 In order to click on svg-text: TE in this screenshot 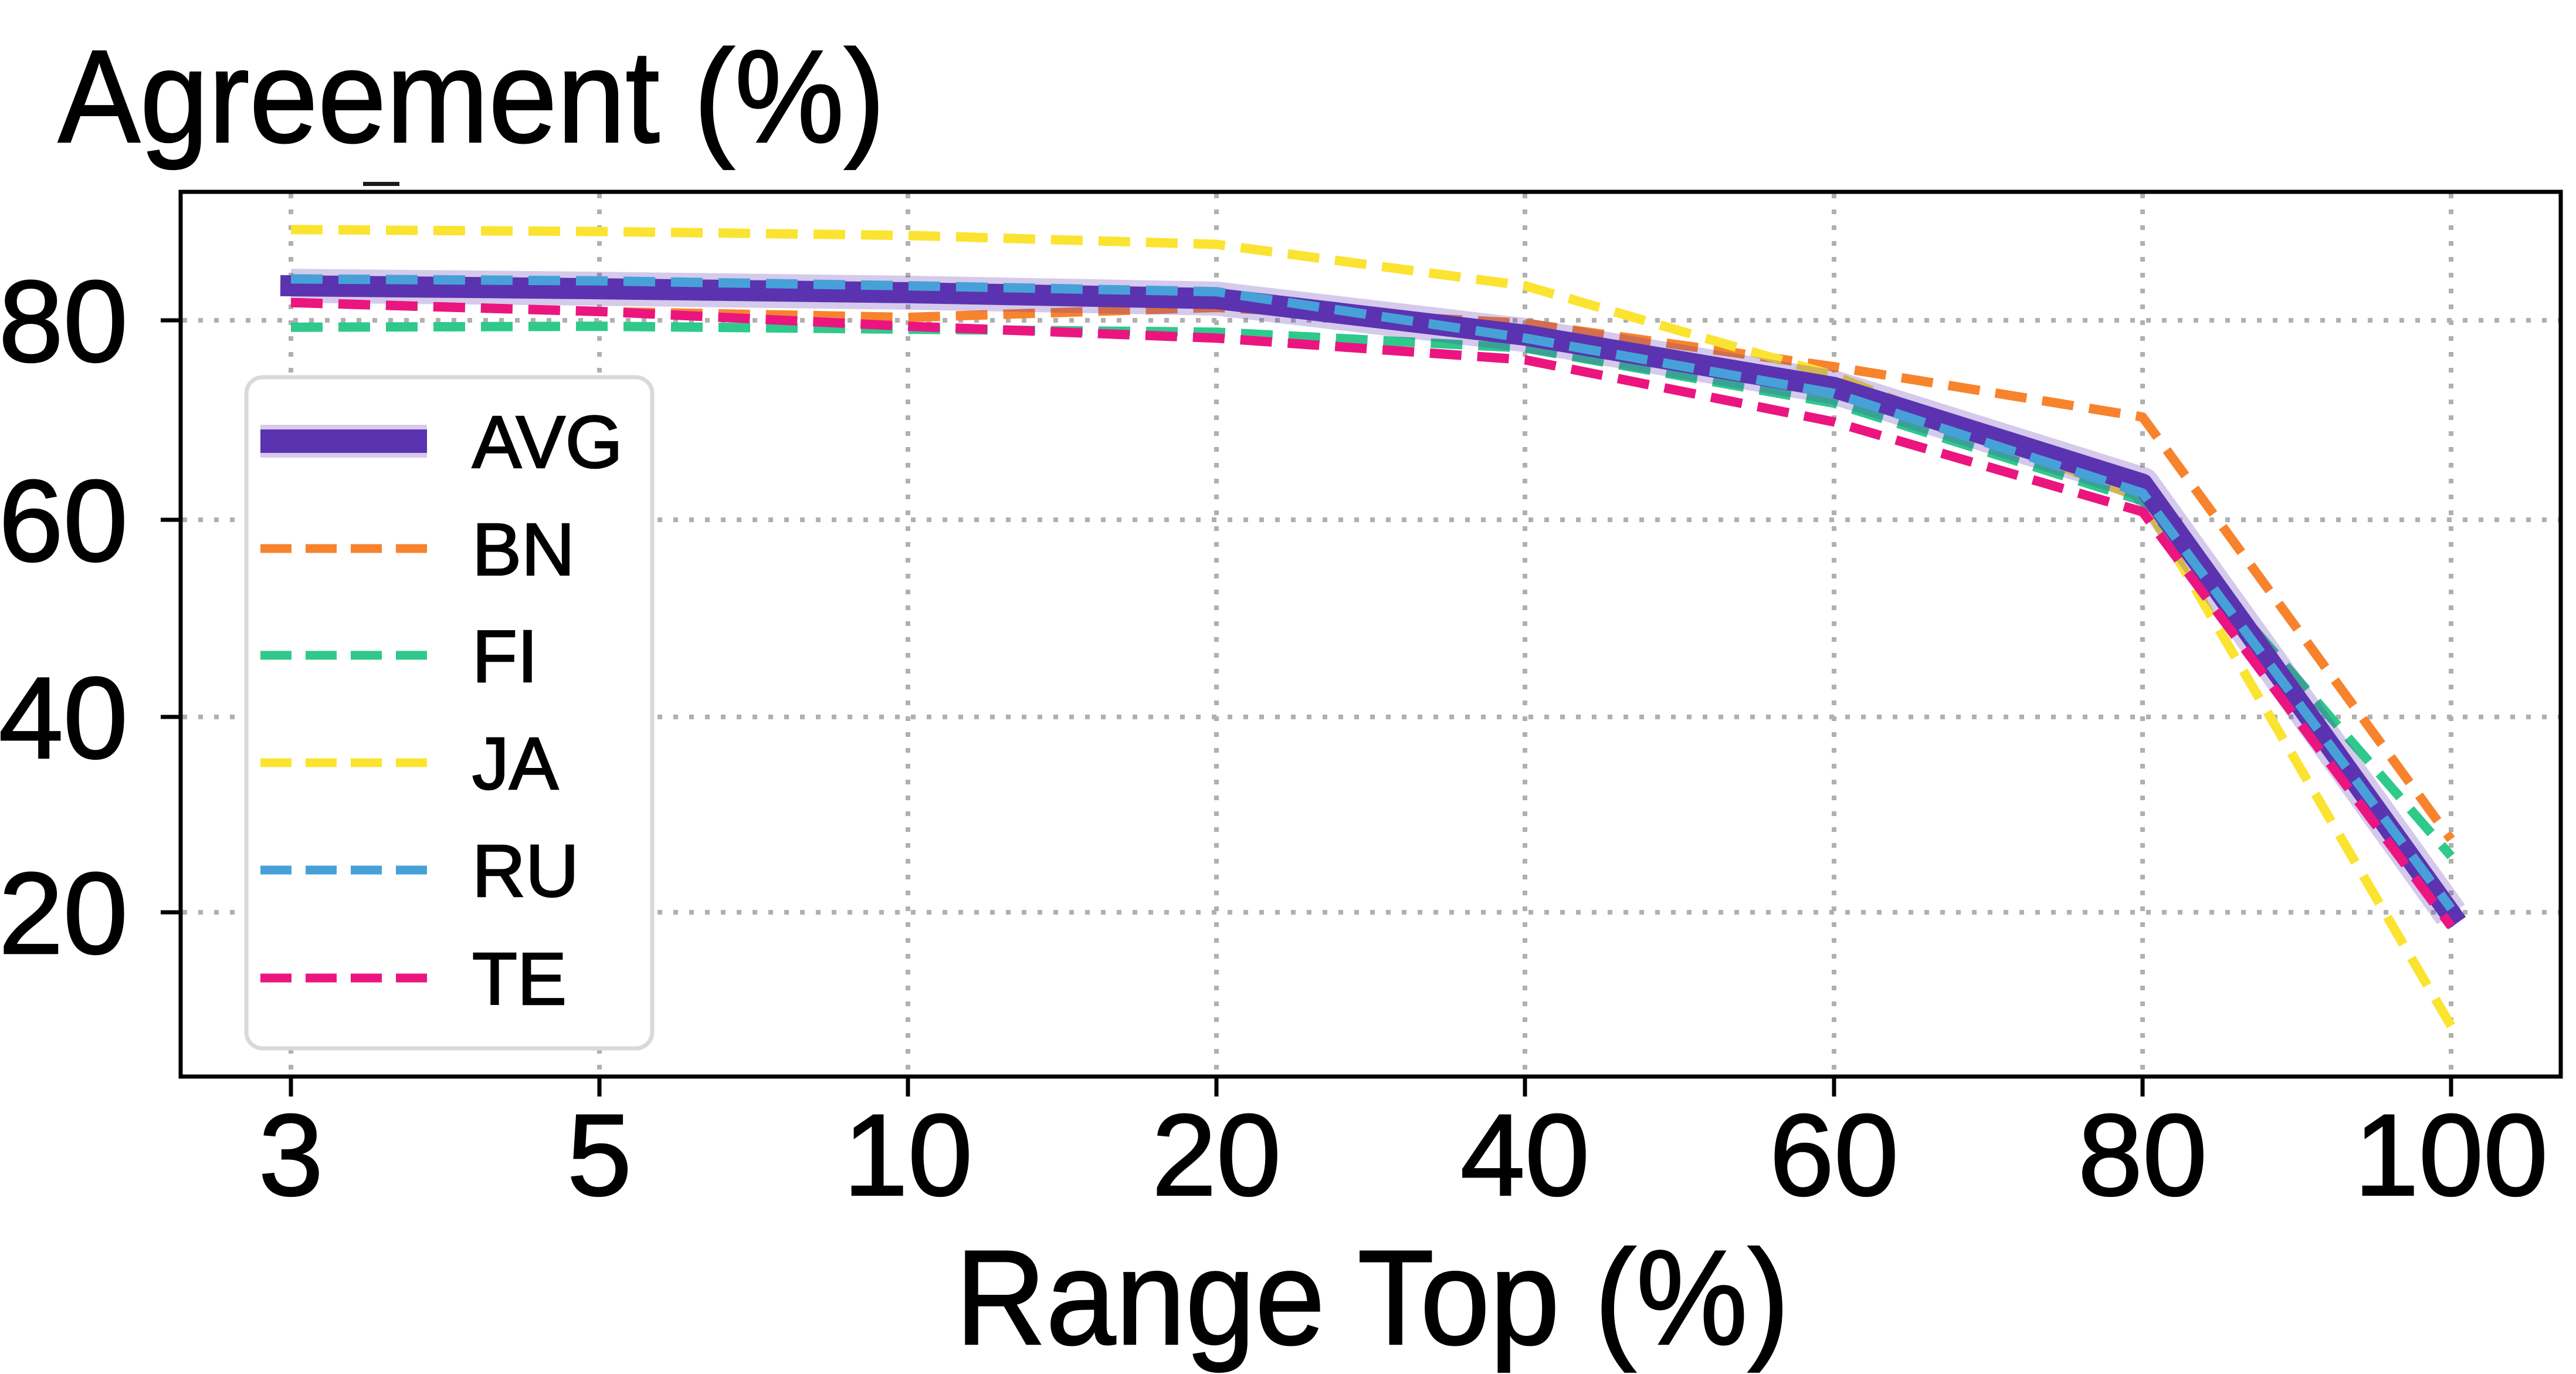, I will do `click(519, 979)`.